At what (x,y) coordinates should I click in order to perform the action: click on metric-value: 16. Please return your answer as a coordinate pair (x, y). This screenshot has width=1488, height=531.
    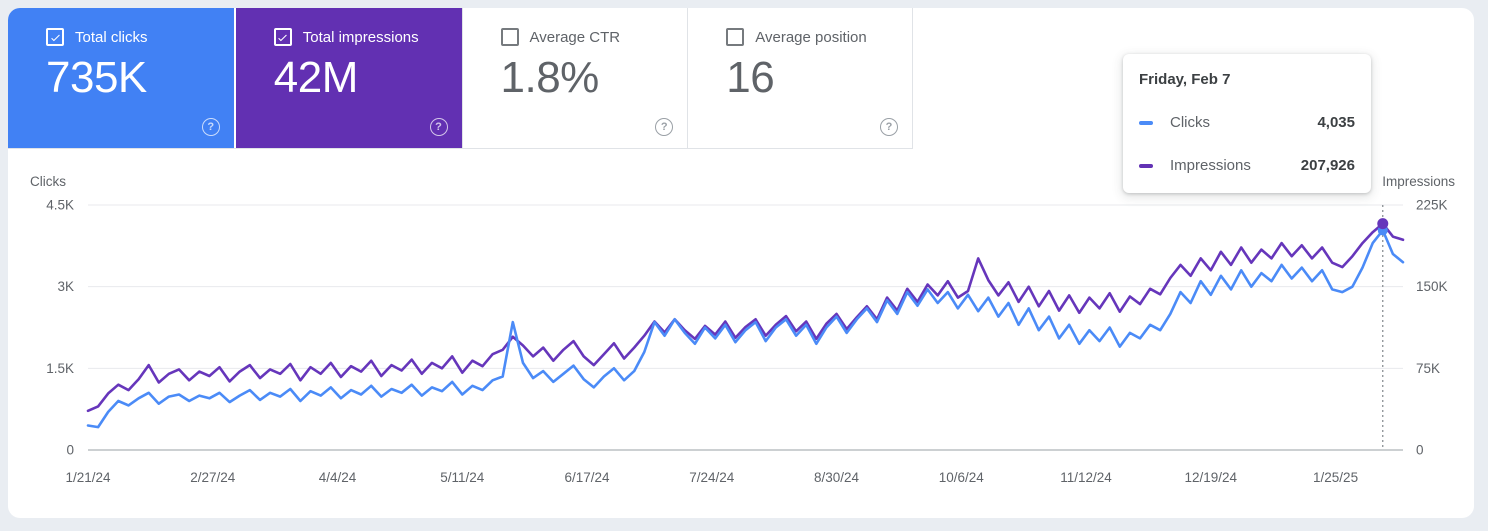
    Looking at the image, I should click on (750, 77).